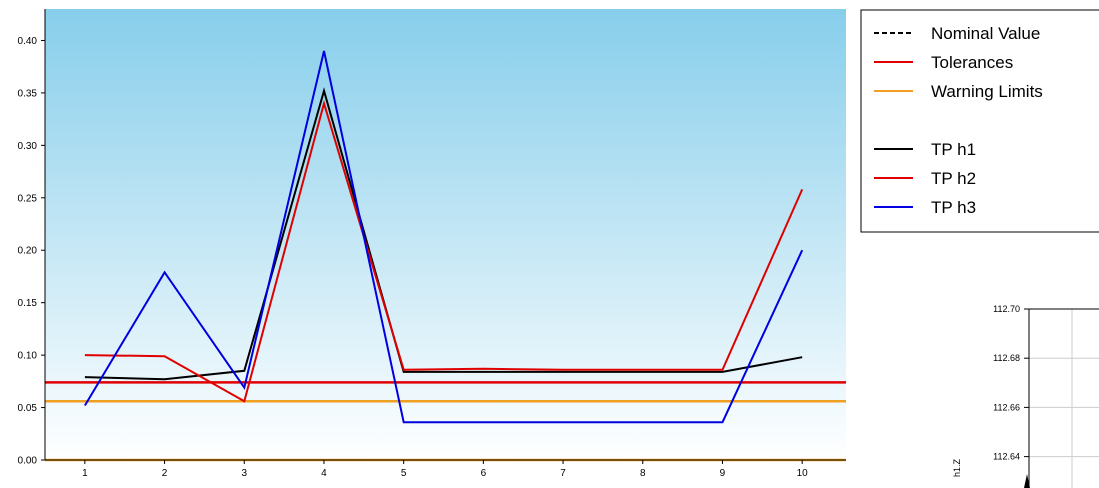 The image size is (1099, 488). I want to click on y-tick-label: 0.25, so click(28, 198).